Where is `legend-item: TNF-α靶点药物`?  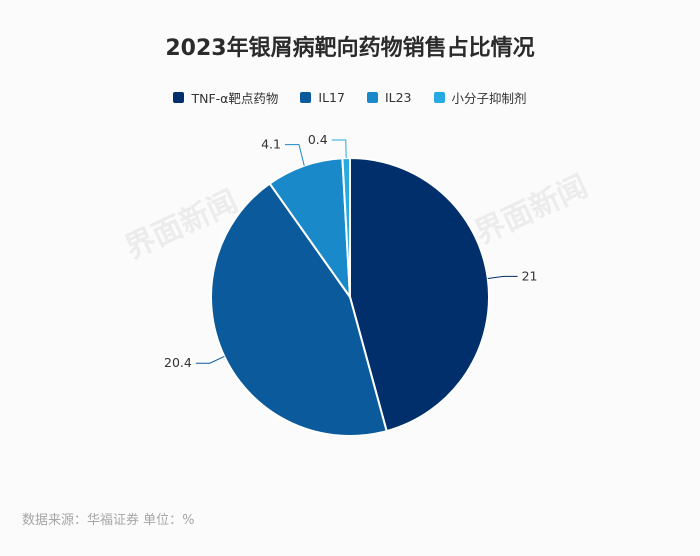
legend-item: TNF-α靶点药物 is located at coordinates (225, 97).